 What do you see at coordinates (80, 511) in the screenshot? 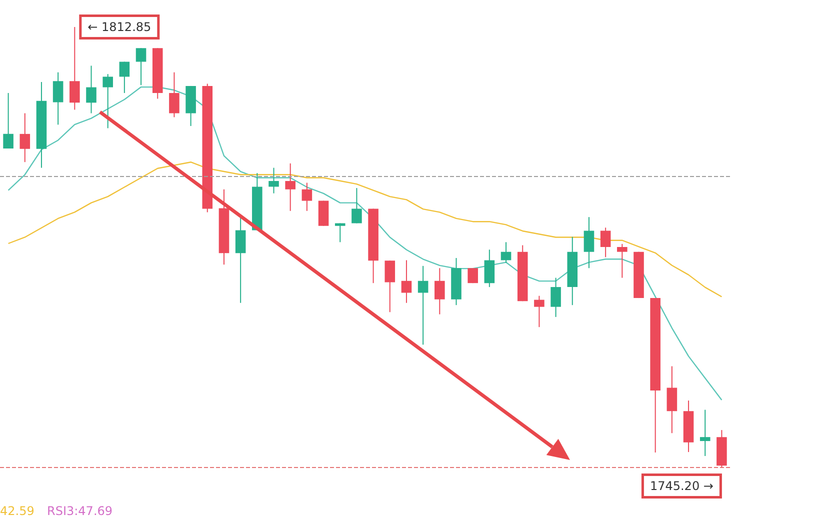
I see `text: RSI3:47.69` at bounding box center [80, 511].